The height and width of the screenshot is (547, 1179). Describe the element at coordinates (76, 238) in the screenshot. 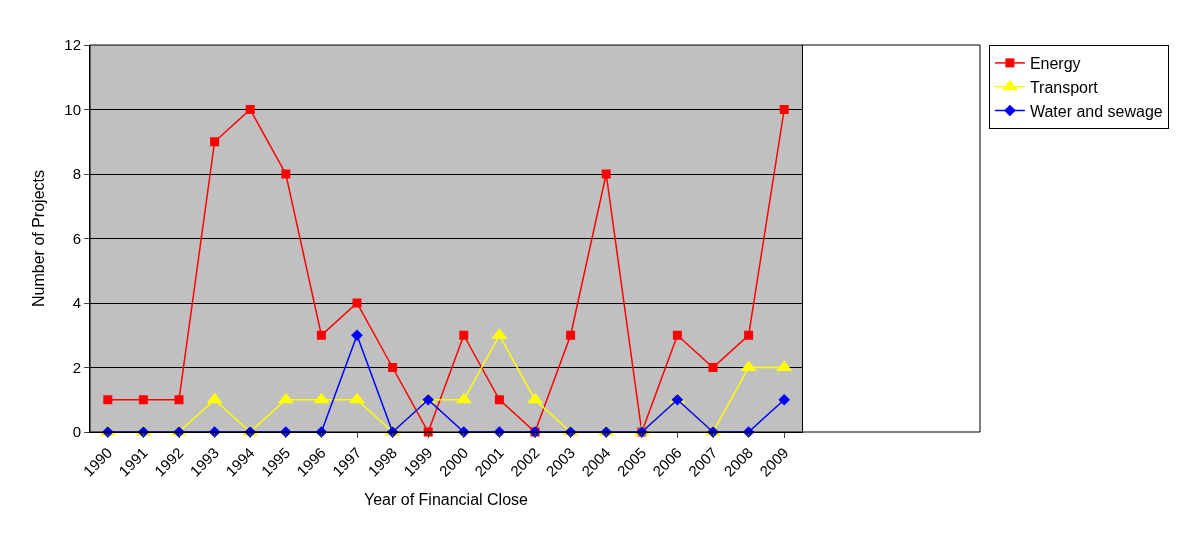

I see `y-tick-label: 6` at that location.